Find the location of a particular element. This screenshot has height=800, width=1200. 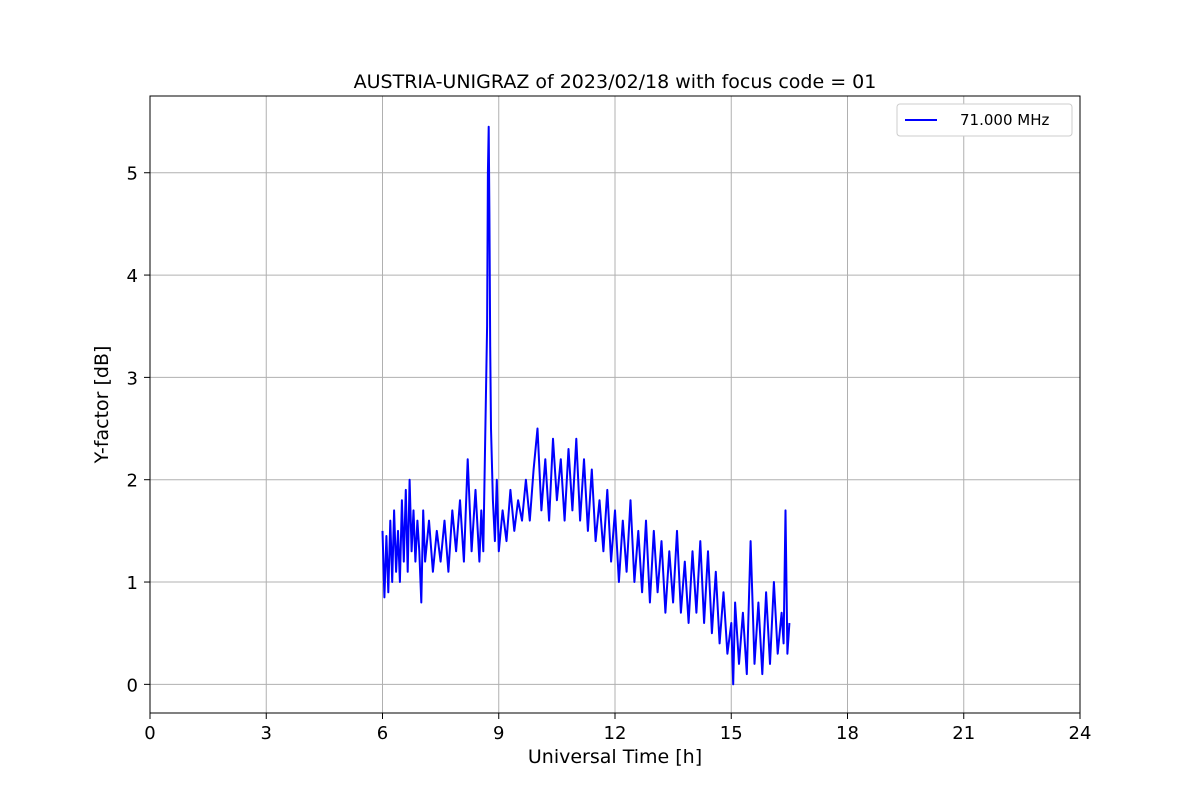

y-tick-label: 5 is located at coordinates (132, 174).